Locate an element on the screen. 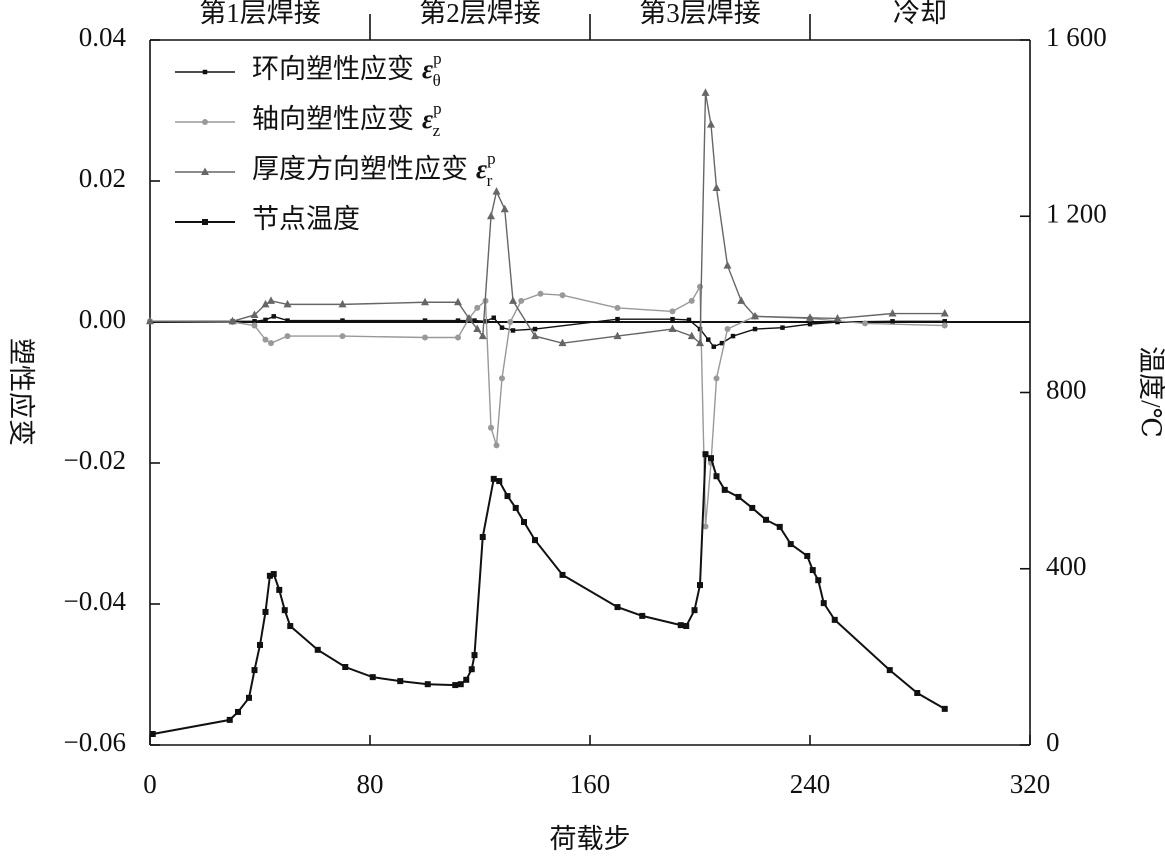 This screenshot has height=858, width=1165. y2-tick-label: 800 is located at coordinates (1066, 390).